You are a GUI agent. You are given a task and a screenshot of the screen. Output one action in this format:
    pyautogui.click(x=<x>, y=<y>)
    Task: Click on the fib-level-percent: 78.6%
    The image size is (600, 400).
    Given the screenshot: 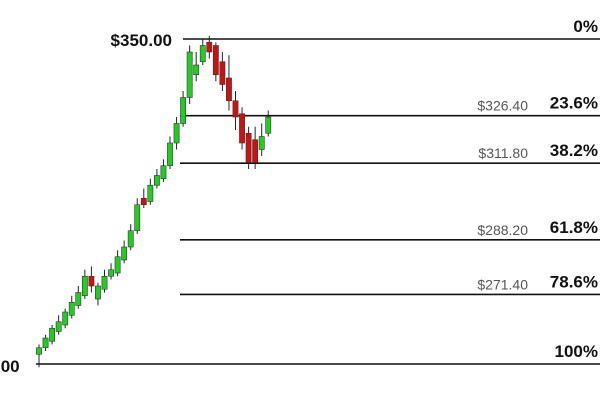 What is the action you would take?
    pyautogui.click(x=574, y=281)
    